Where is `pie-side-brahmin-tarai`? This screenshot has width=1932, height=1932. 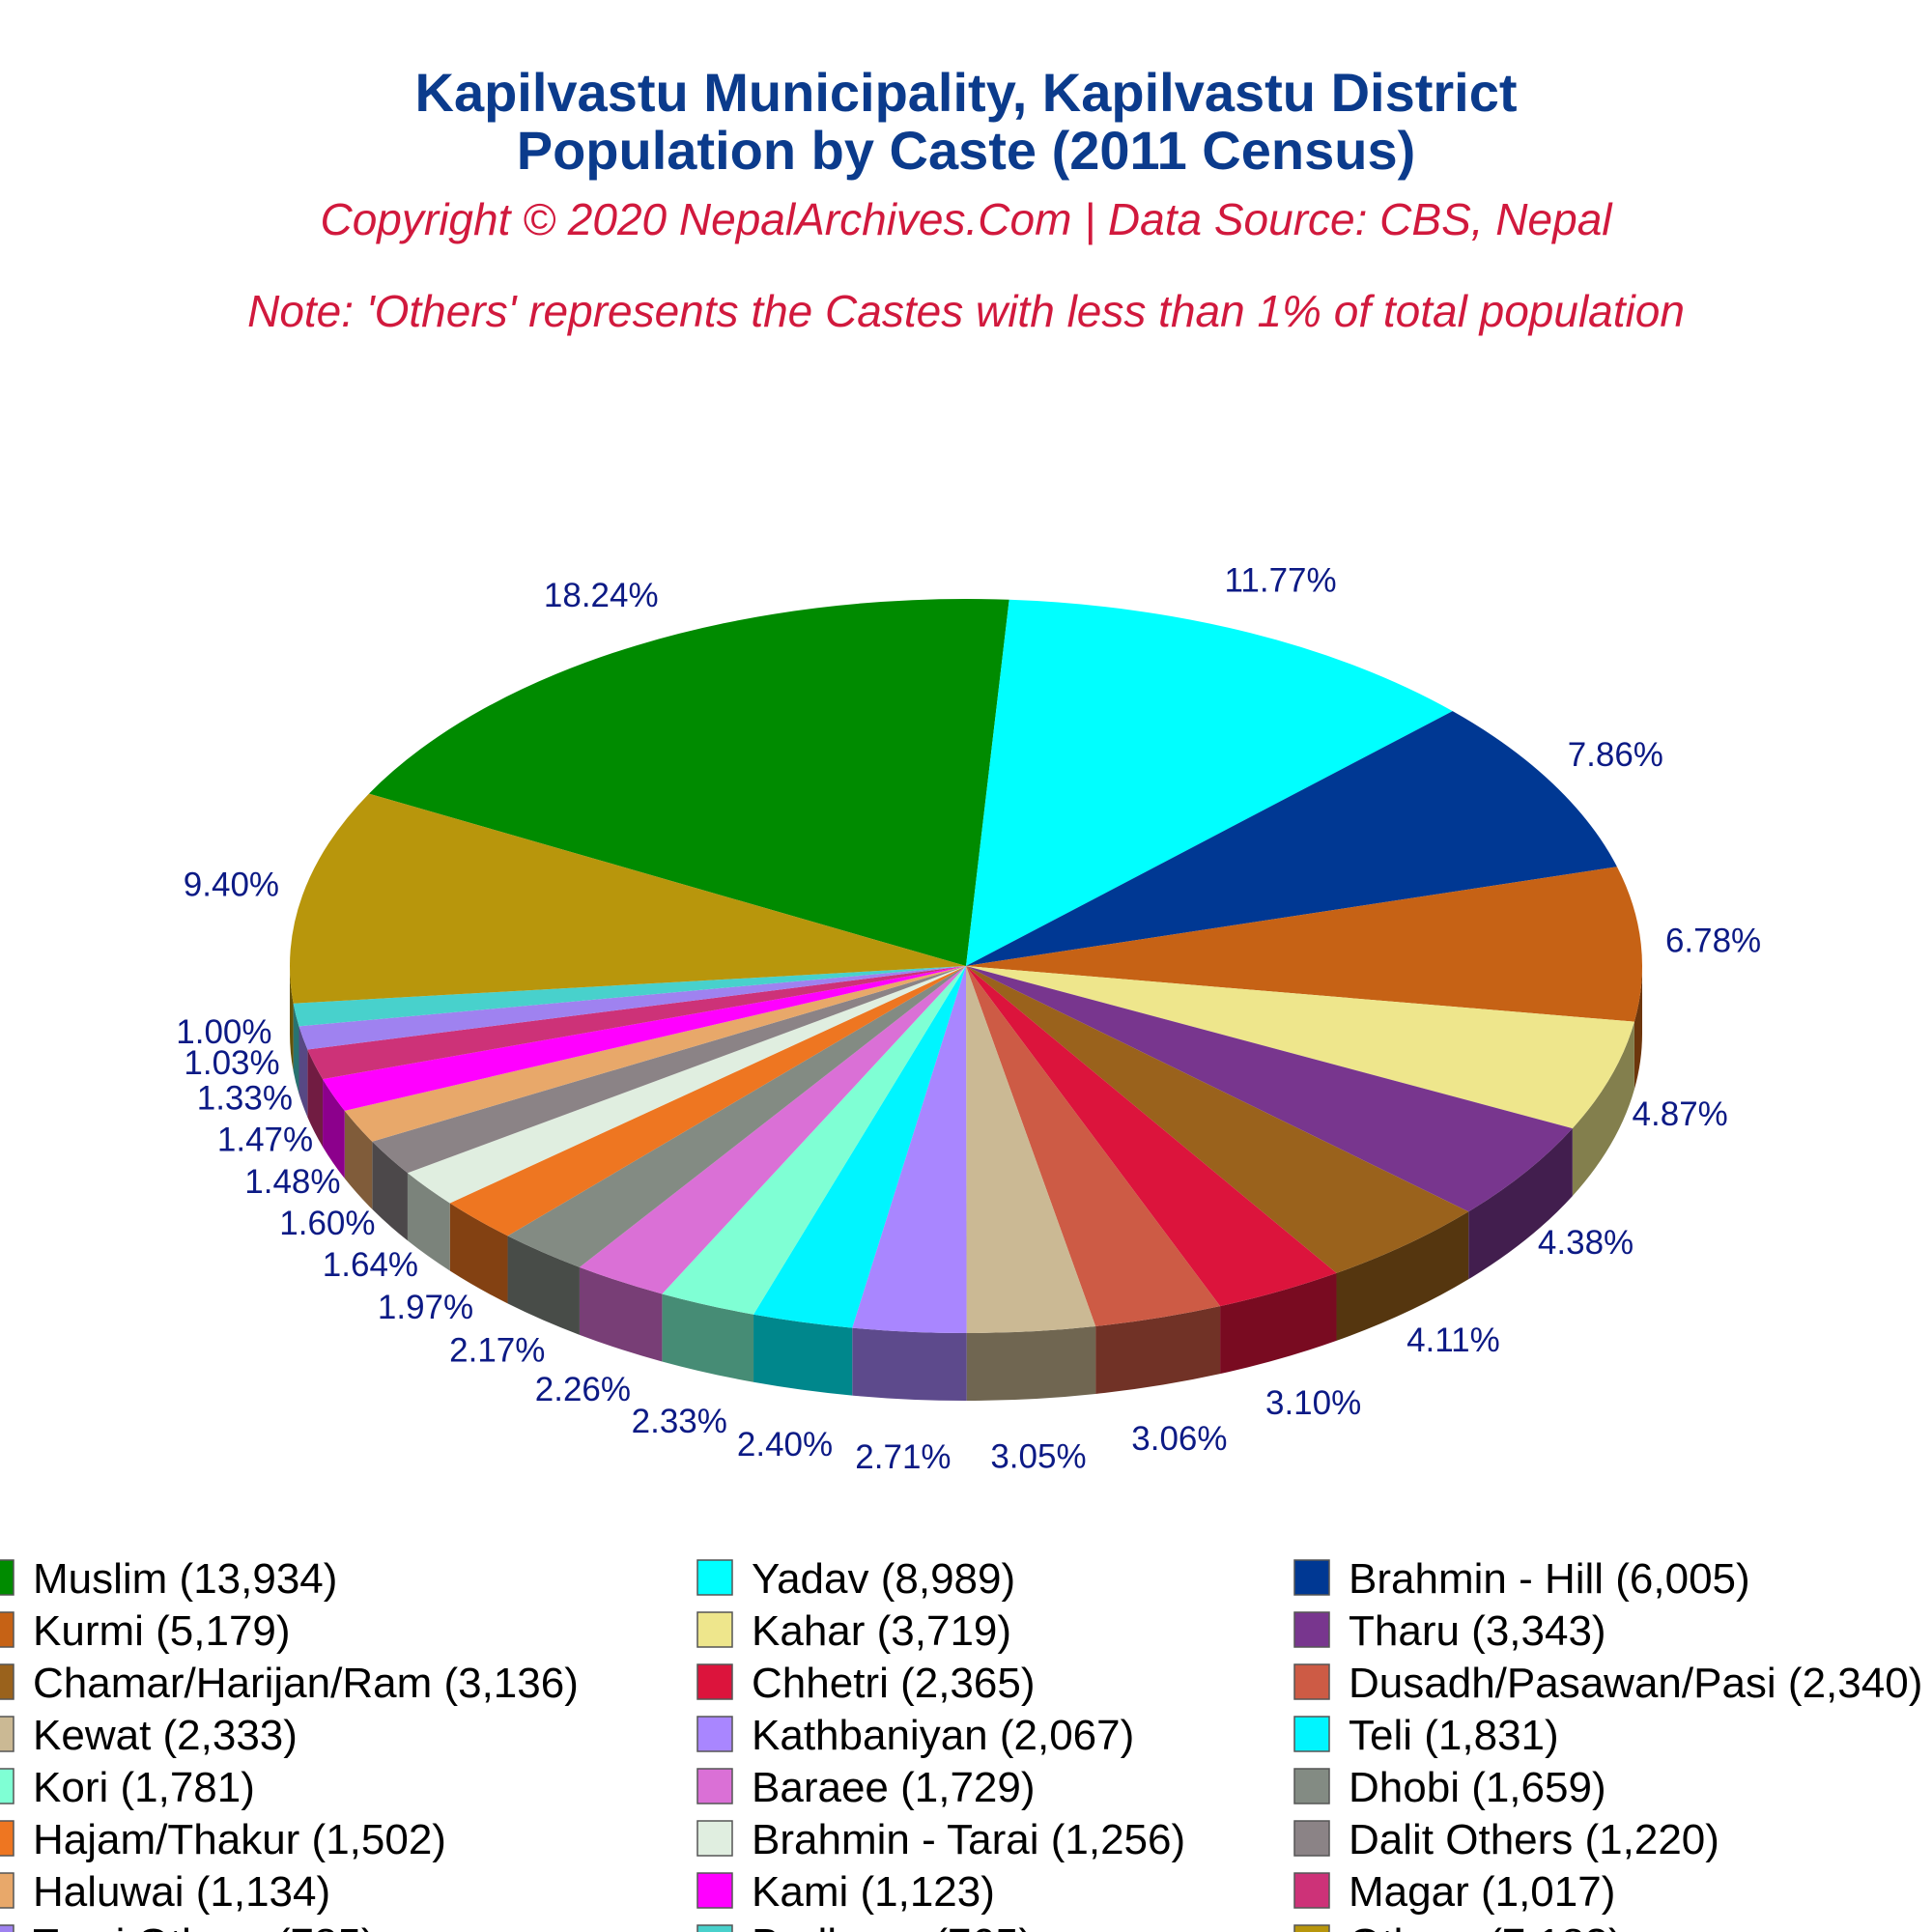
pie-side-brahmin-tarai is located at coordinates (428, 1222).